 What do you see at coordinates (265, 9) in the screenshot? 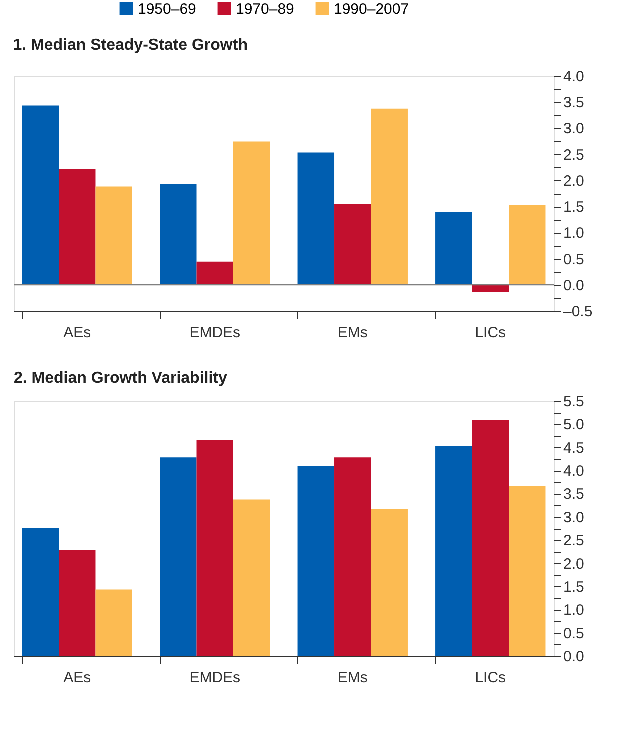
I see `legend-label: 1970–89` at bounding box center [265, 9].